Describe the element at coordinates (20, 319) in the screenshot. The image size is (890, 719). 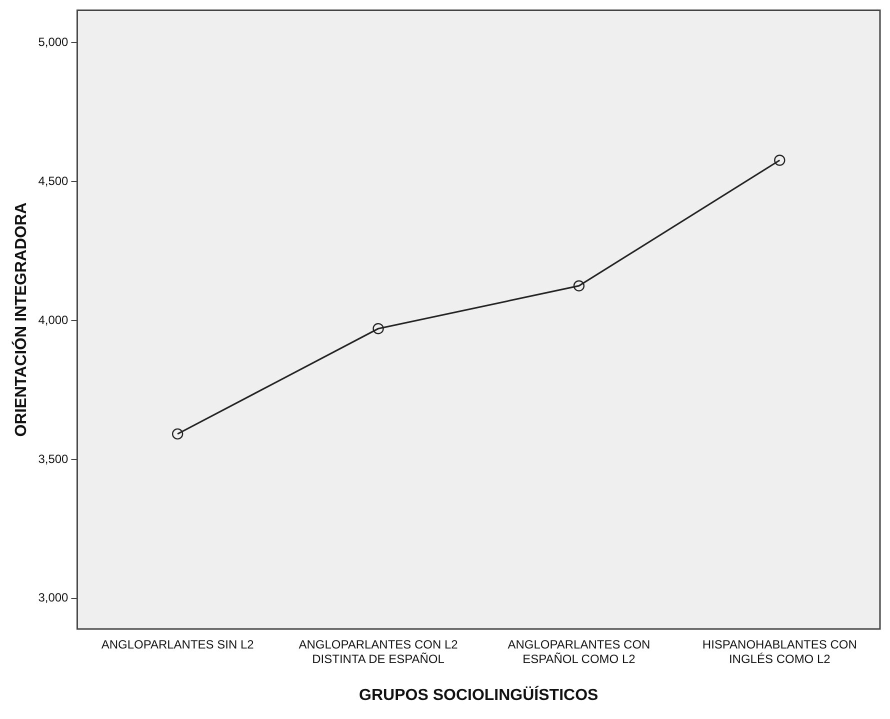
I see `y-axis-title: ORIENTACIÓN INTEGRADORA` at that location.